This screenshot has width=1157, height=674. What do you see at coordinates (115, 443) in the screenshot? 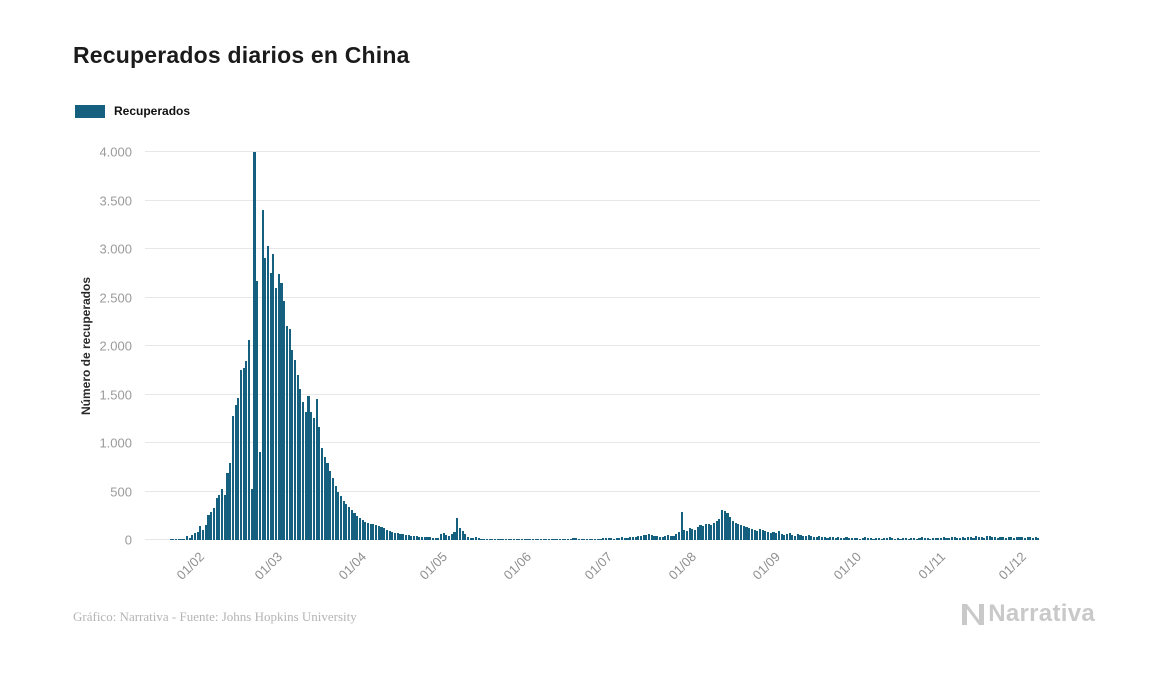
I see `y-tick-label: 1.000` at bounding box center [115, 443].